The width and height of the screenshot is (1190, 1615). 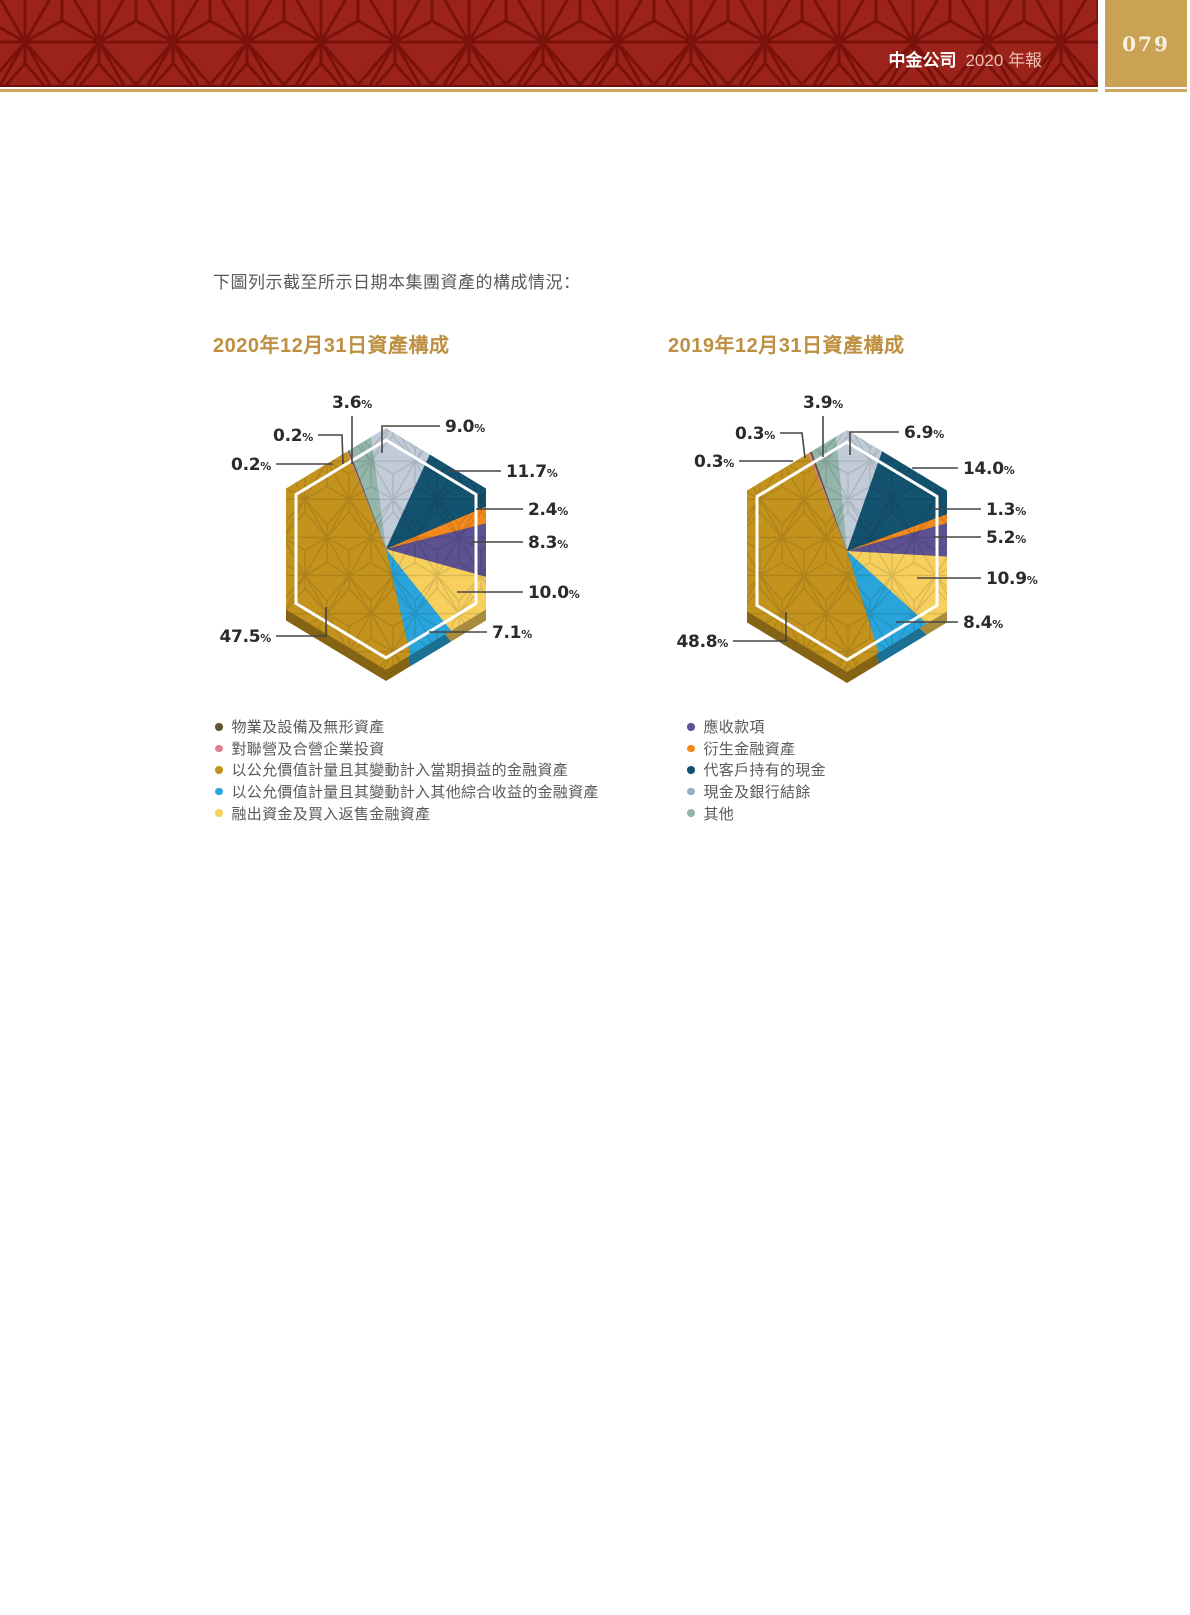 What do you see at coordinates (734, 728) in the screenshot?
I see `legend-label-receivables: 應收款項` at bounding box center [734, 728].